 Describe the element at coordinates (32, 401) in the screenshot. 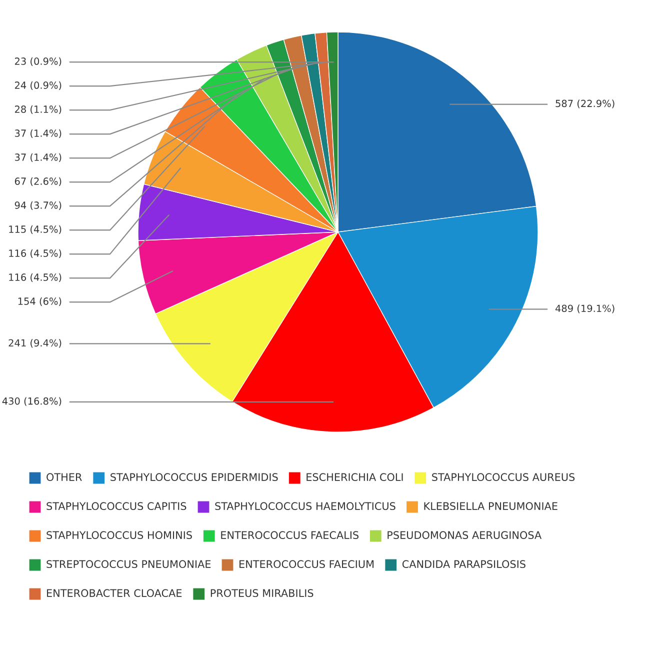

I see `data-label: 430 (16.8%)` at that location.